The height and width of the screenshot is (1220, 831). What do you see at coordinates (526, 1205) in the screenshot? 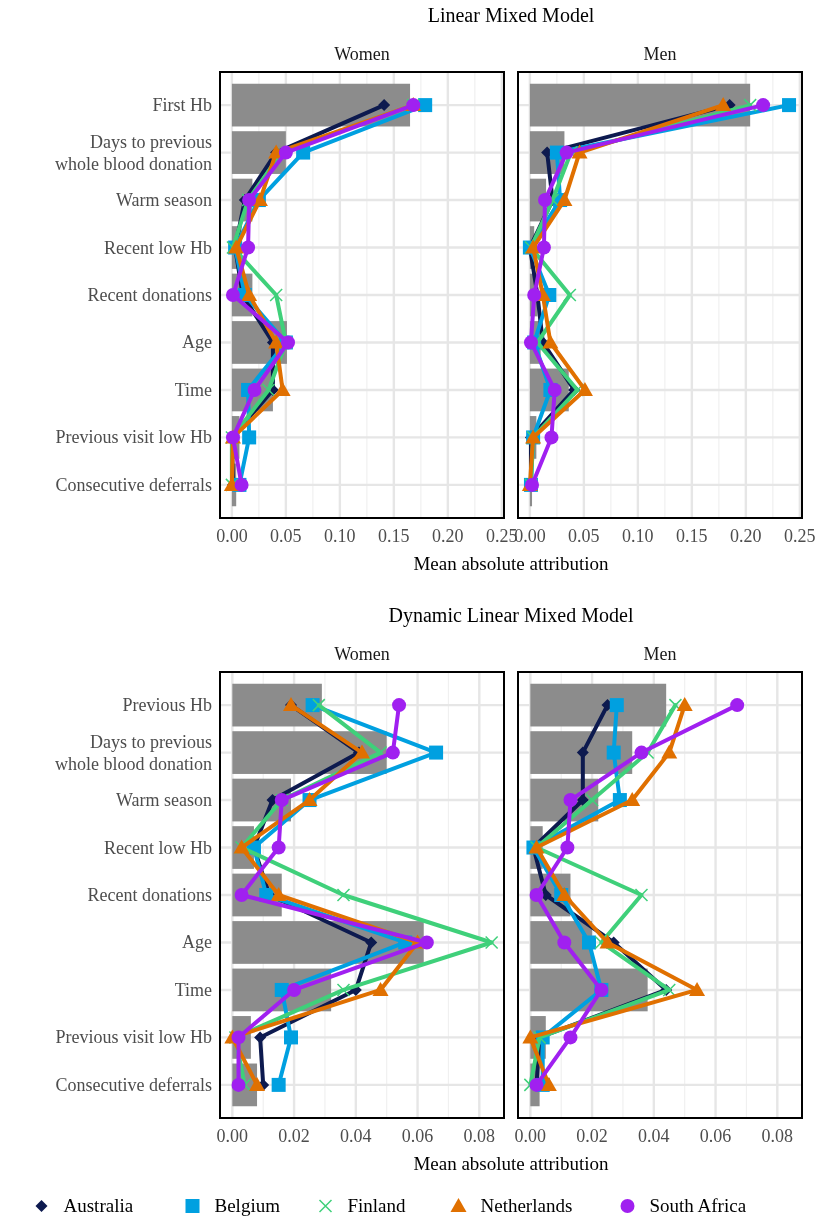
I see `legend-label: Netherlands` at bounding box center [526, 1205].